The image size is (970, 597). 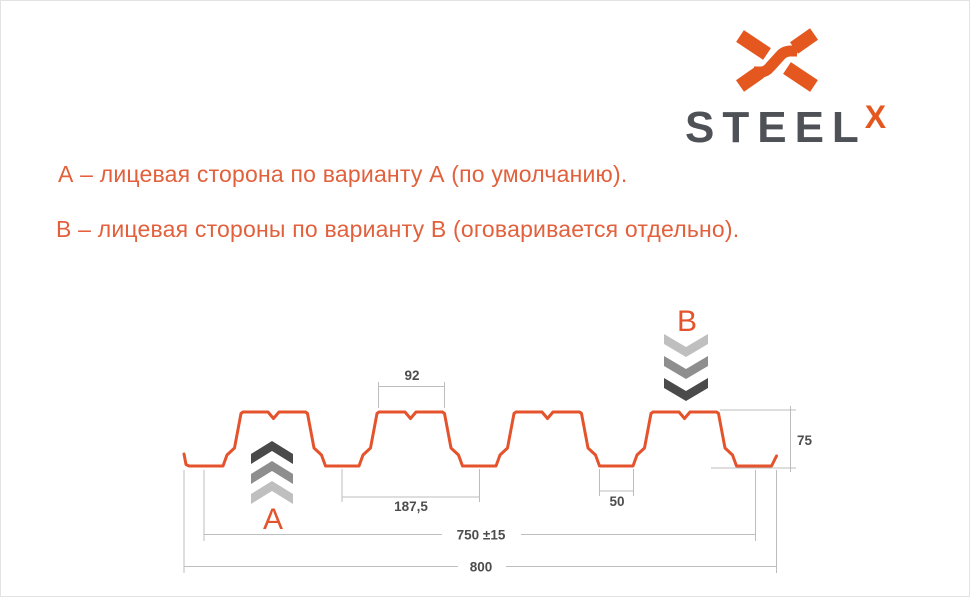 I want to click on dim-profile-height: 75, so click(x=805, y=440).